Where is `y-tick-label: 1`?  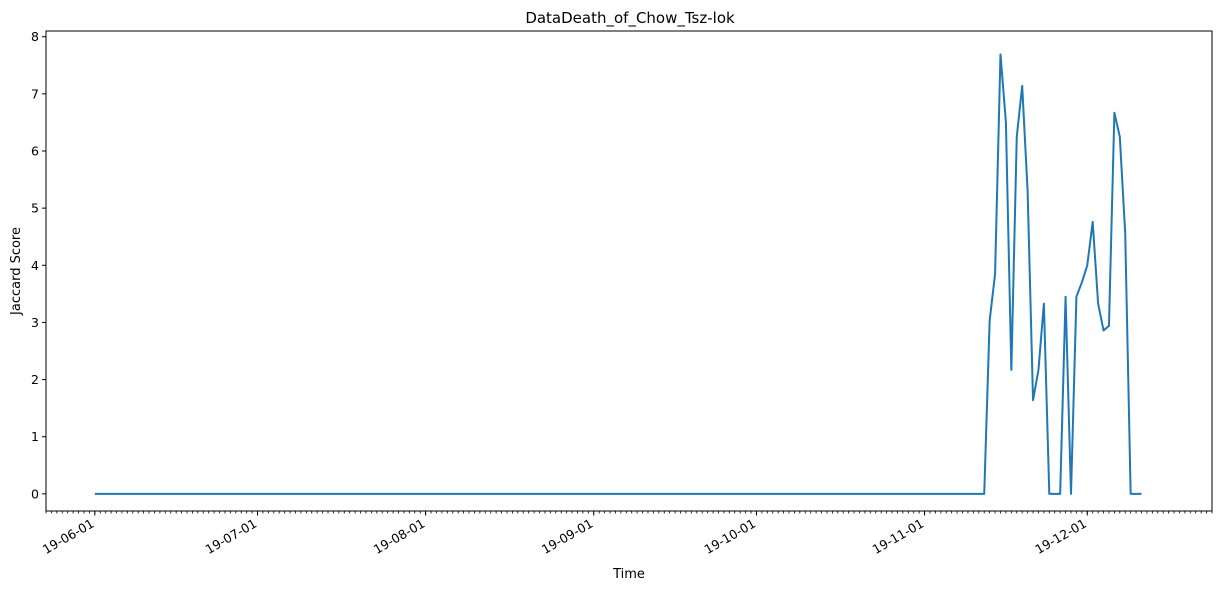
y-tick-label: 1 is located at coordinates (35, 436).